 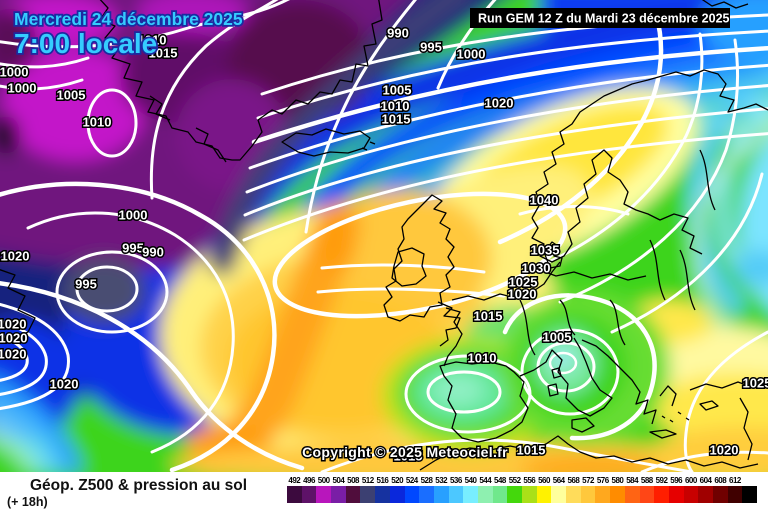 I want to click on scale-cell: 504, so click(x=338, y=489).